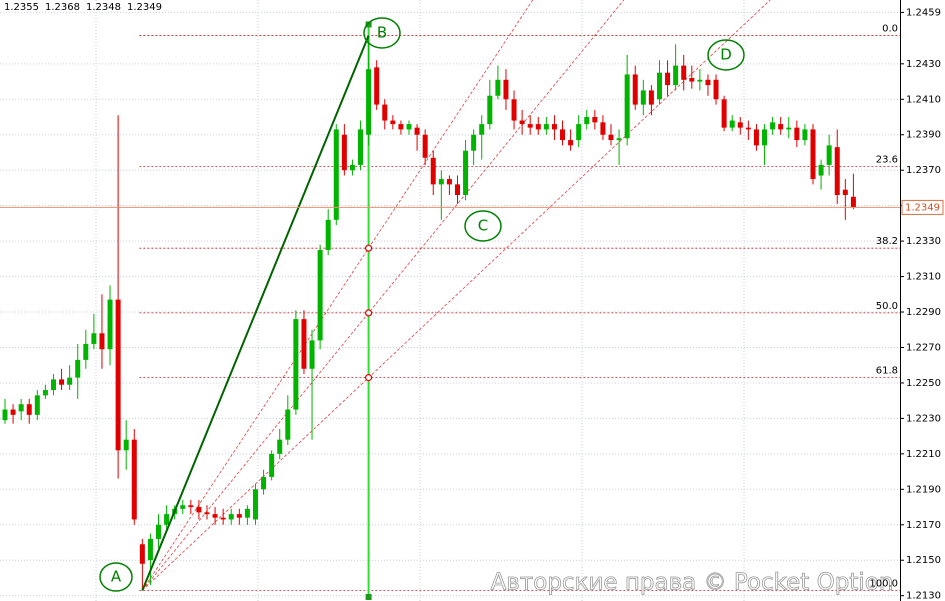  Describe the element at coordinates (923, 418) in the screenshot. I see `y-tick-label: 1.2230` at that location.